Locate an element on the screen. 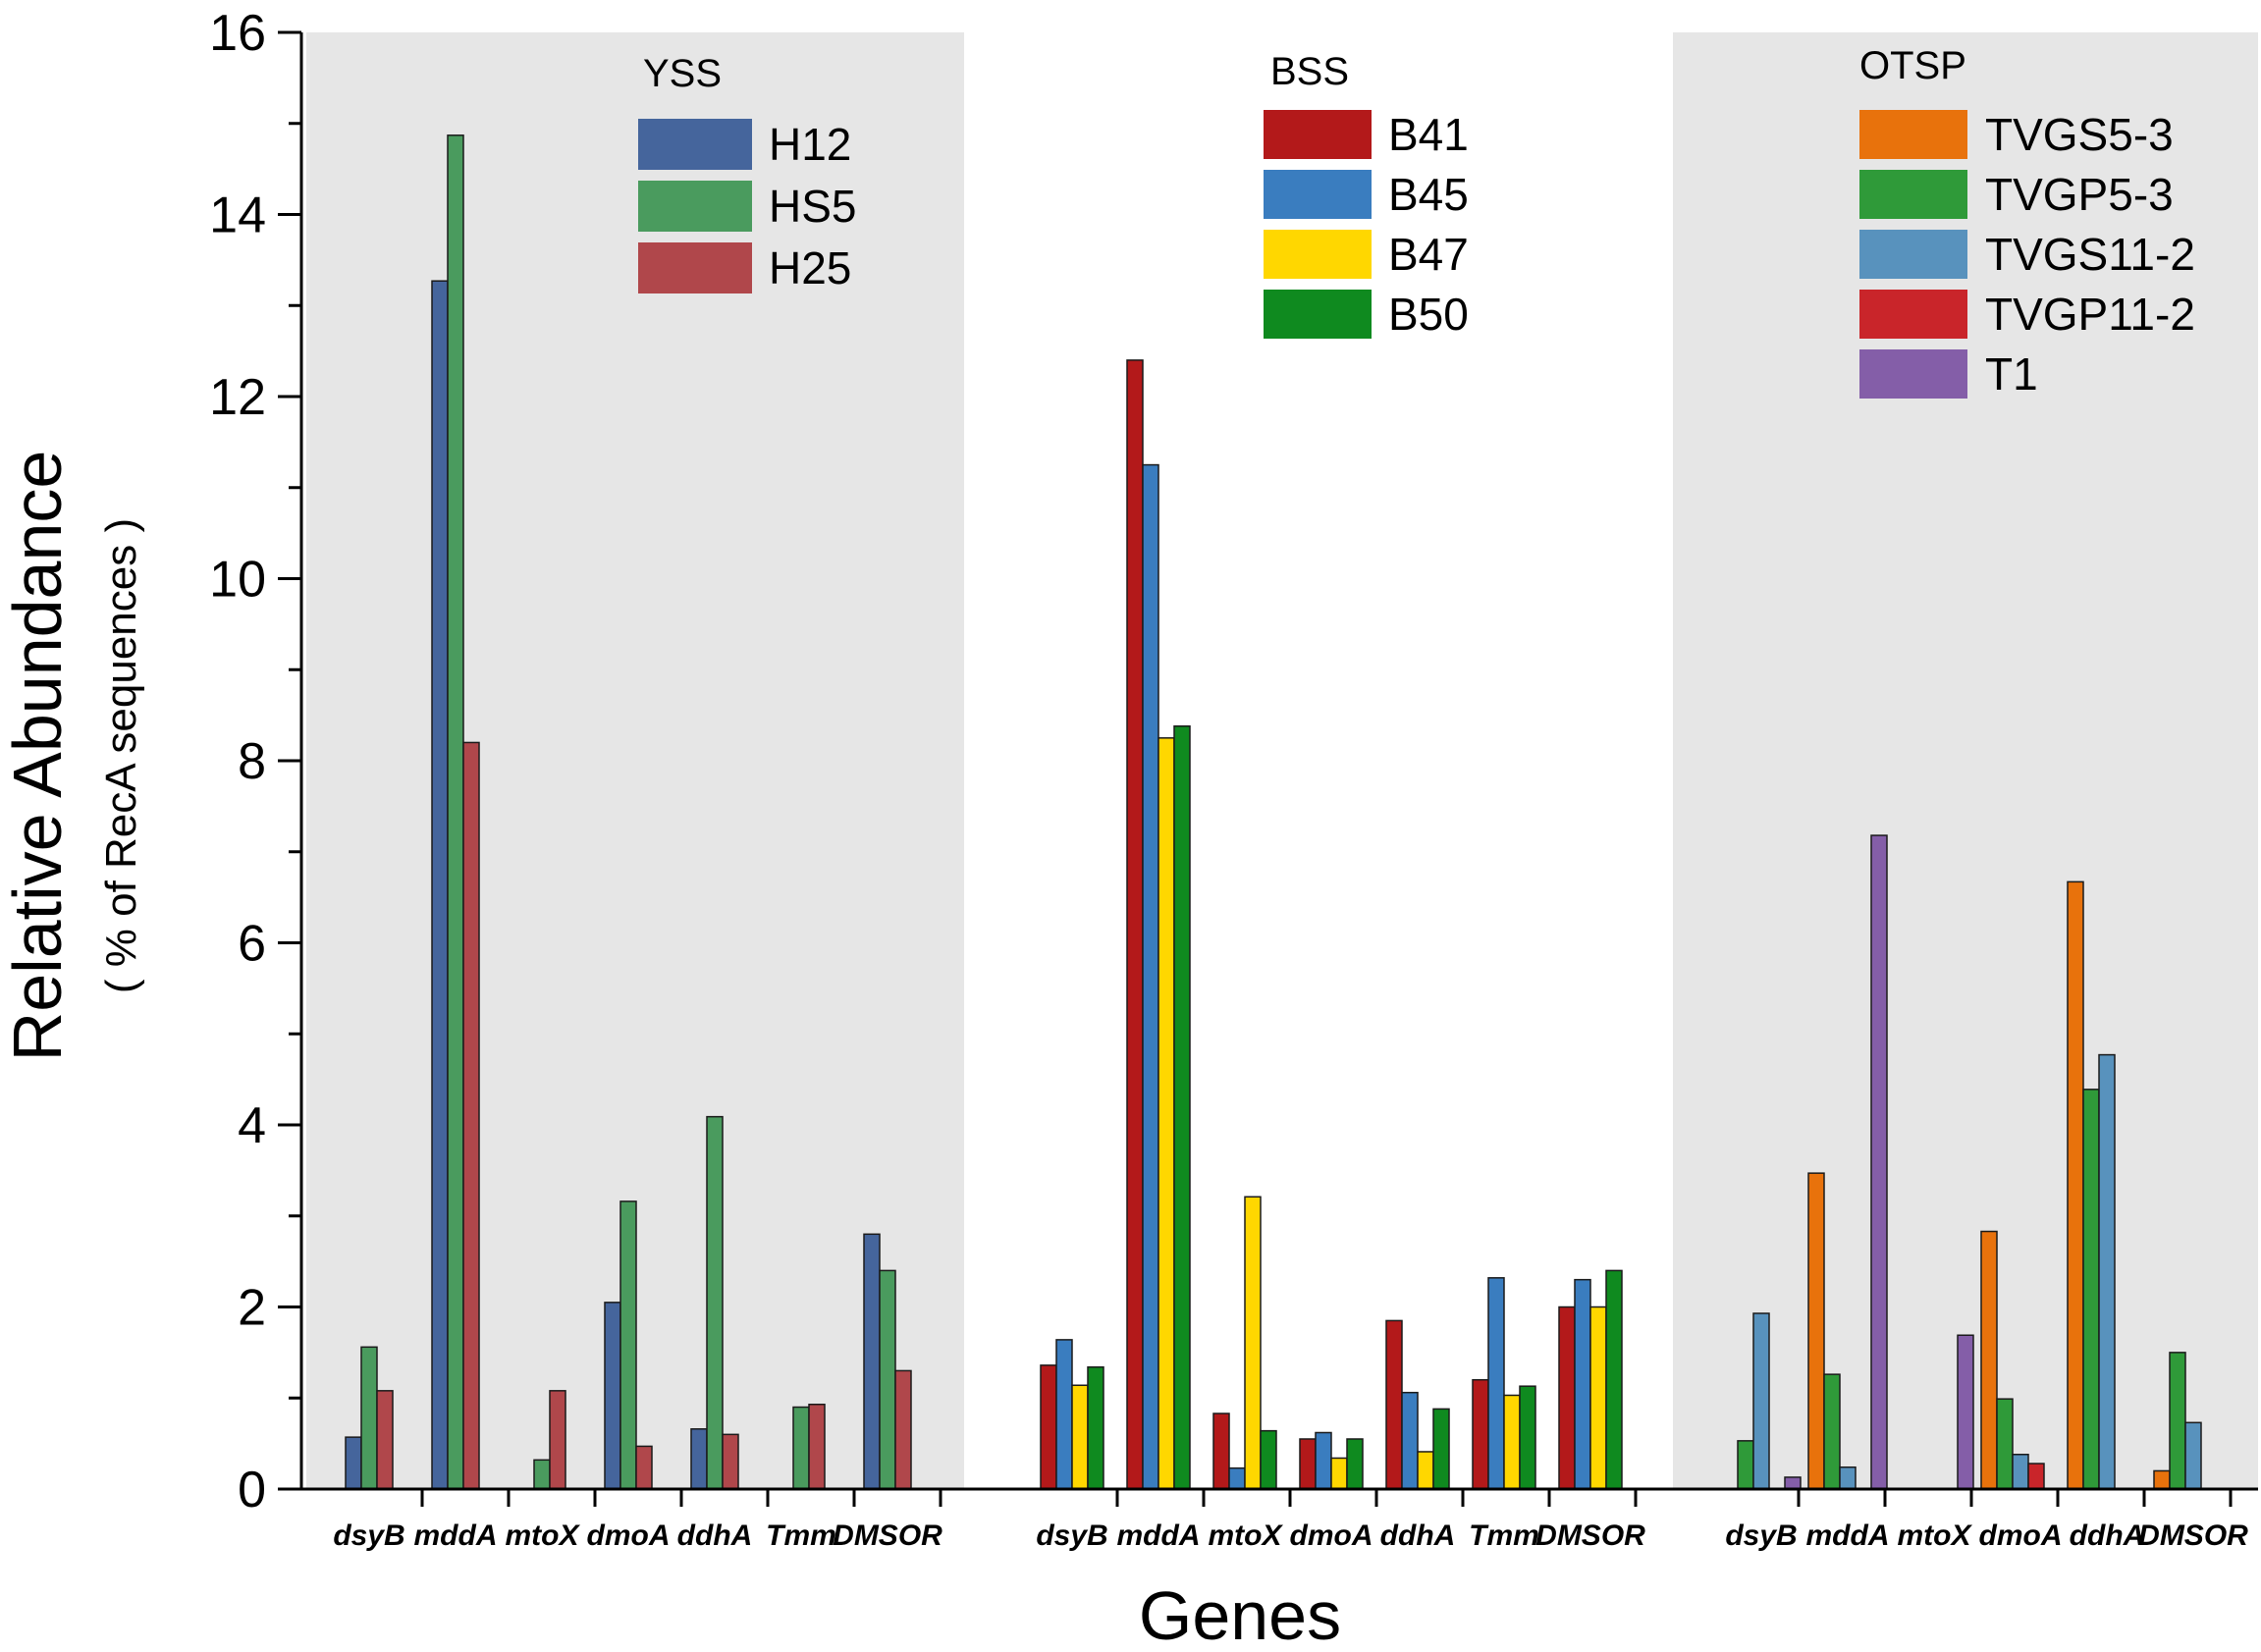 Image resolution: width=2261 pixels, height=1652 pixels. bar-bss-tmm-b45 is located at coordinates (1496, 1383).